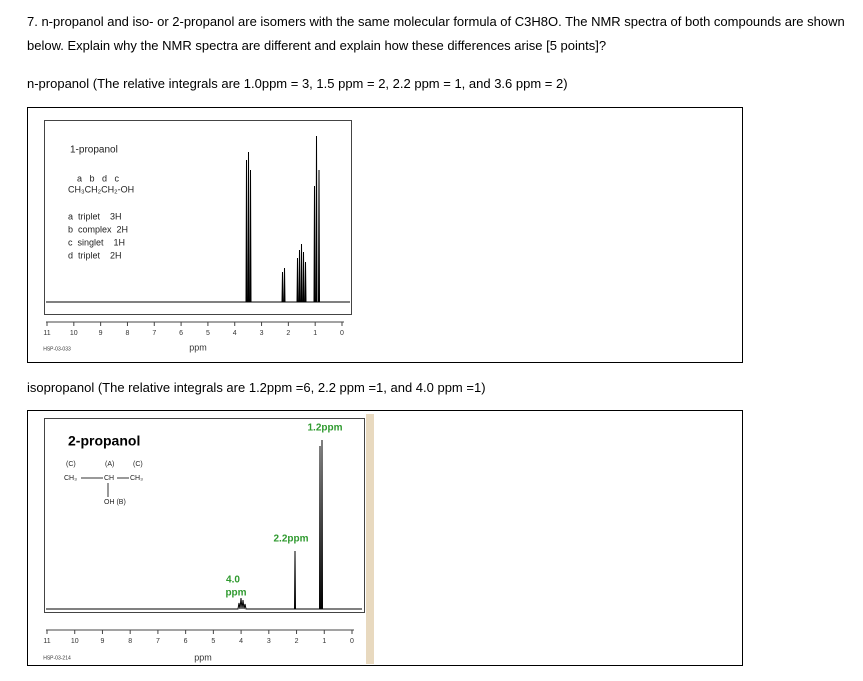  What do you see at coordinates (109, 464) in the screenshot?
I see `group: (A)` at bounding box center [109, 464].